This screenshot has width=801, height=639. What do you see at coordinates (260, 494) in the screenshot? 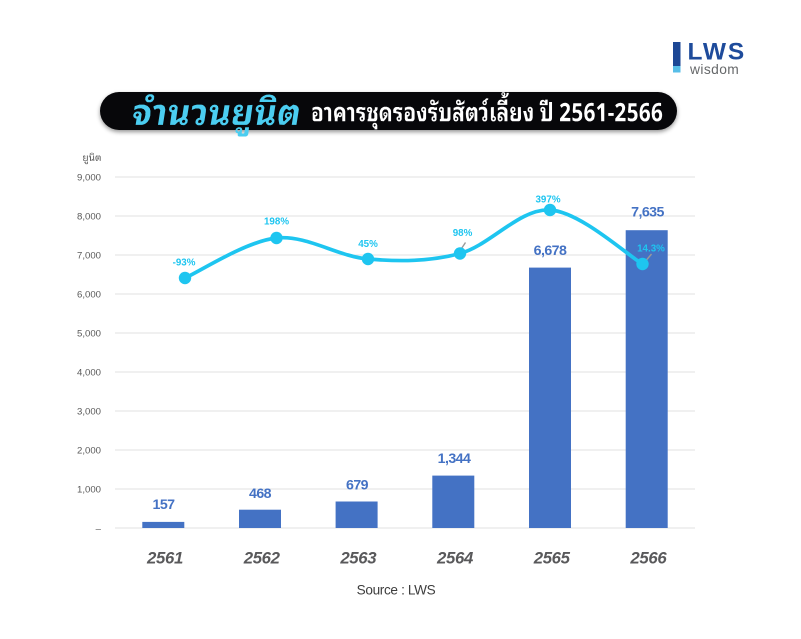
I see `svg-text: 468` at bounding box center [260, 494].